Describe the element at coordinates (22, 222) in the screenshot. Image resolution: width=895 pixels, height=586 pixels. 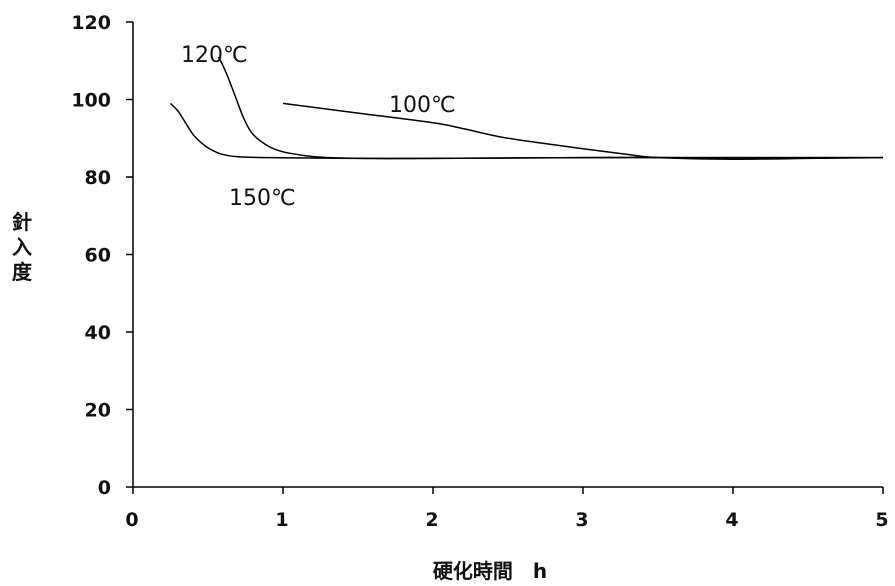
I see `y-axis-title-char-1: 針` at that location.